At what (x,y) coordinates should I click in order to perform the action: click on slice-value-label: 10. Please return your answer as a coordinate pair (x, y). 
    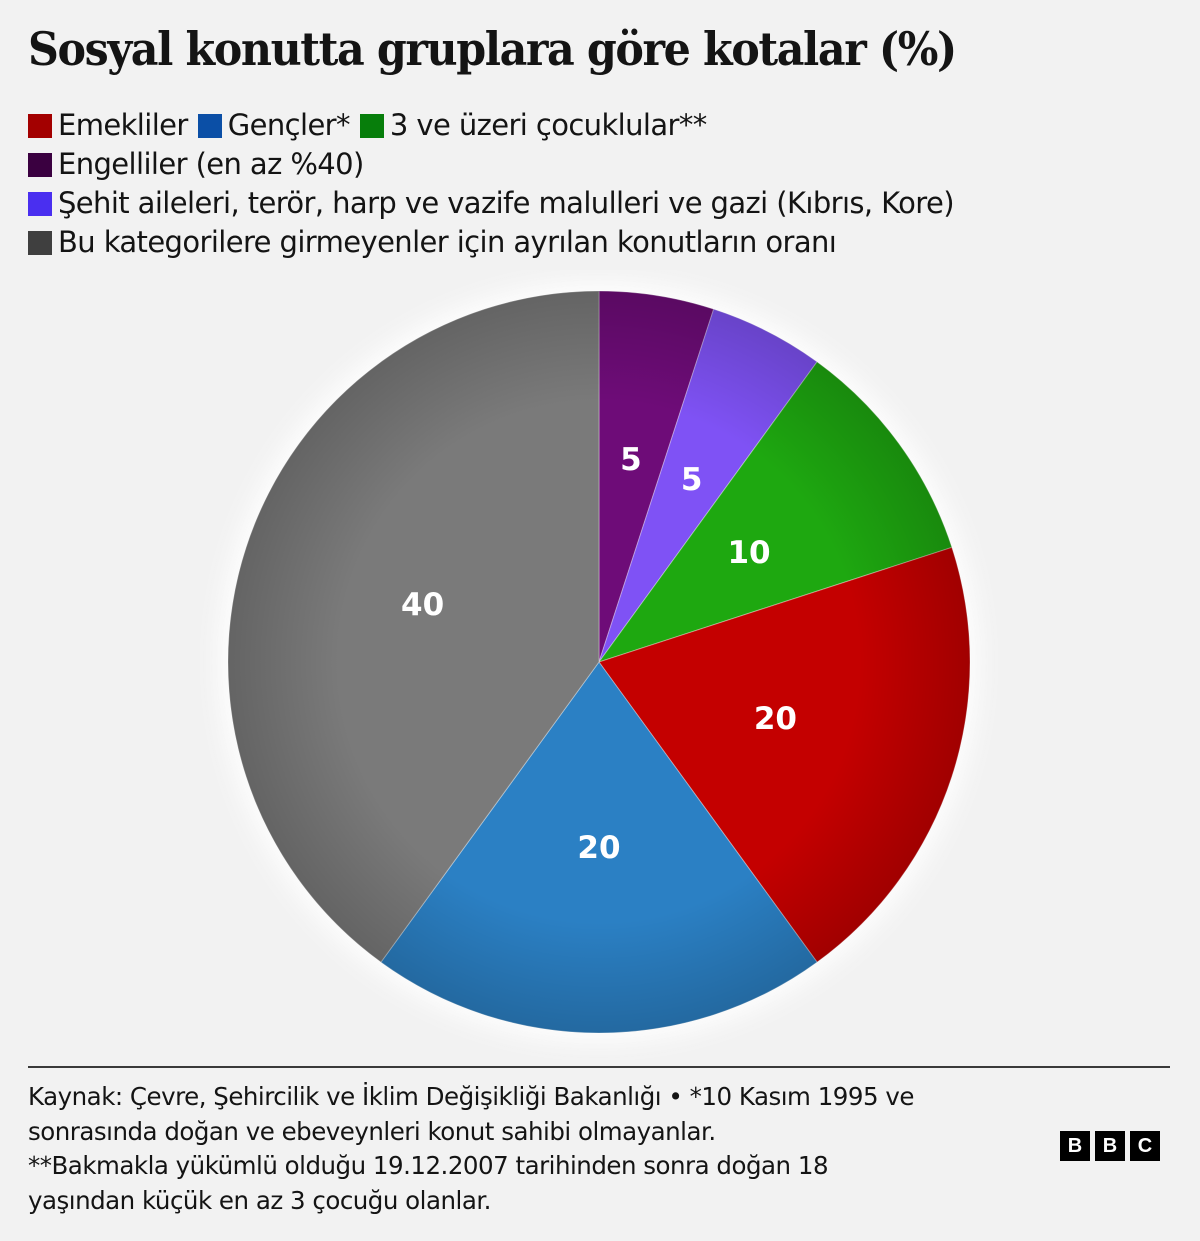
    Looking at the image, I should click on (749, 552).